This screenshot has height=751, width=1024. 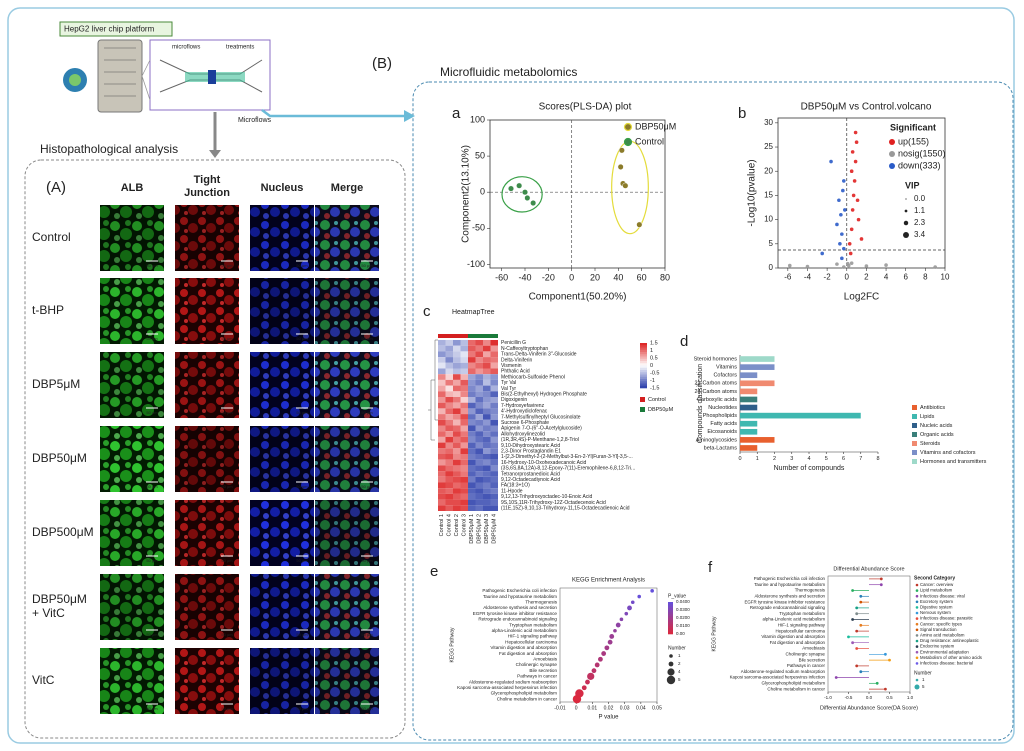 I want to click on chart-title: Differential Abundance Score, so click(x=868, y=569).